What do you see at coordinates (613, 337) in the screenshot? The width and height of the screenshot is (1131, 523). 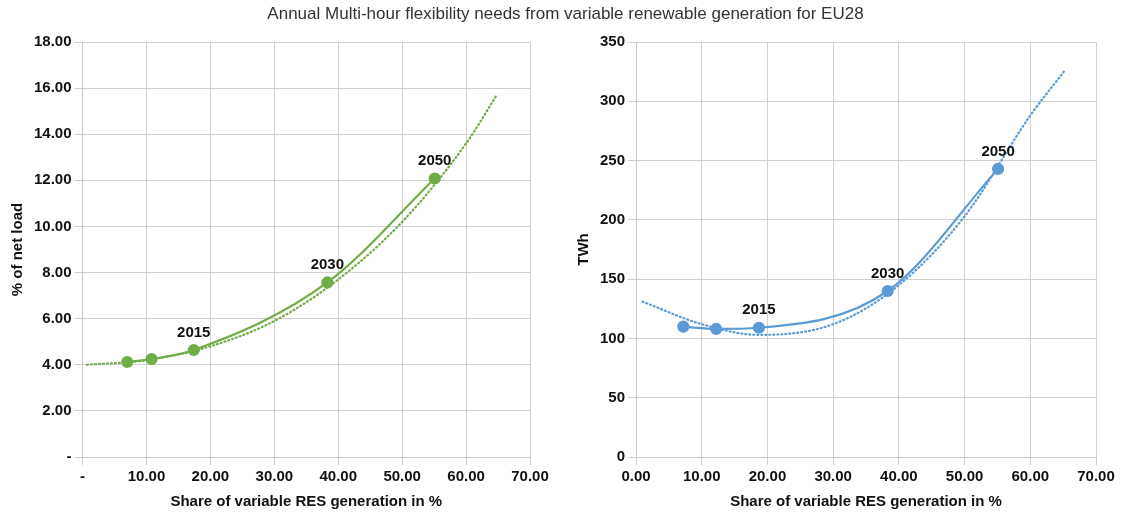 I see `y-tick-label: 100` at bounding box center [613, 337].